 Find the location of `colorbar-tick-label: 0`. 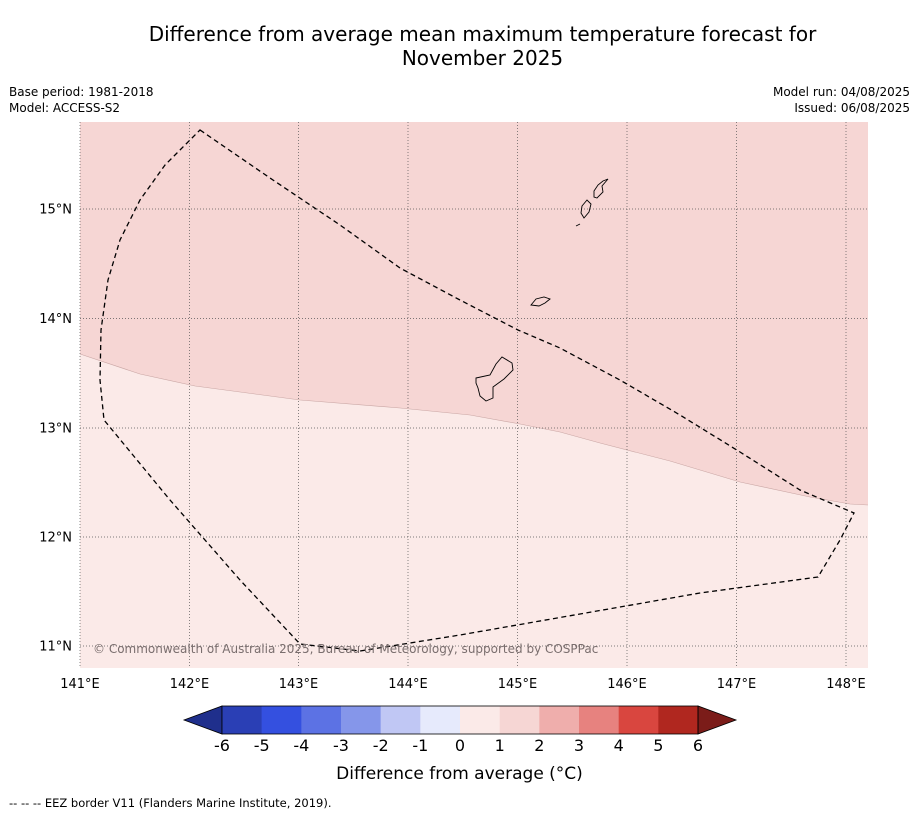

colorbar-tick-label: 0 is located at coordinates (460, 745).